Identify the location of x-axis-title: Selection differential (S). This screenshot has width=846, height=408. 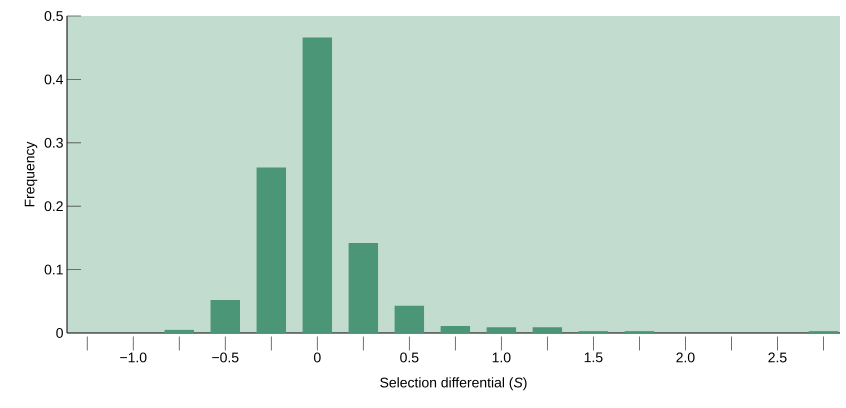
(453, 383).